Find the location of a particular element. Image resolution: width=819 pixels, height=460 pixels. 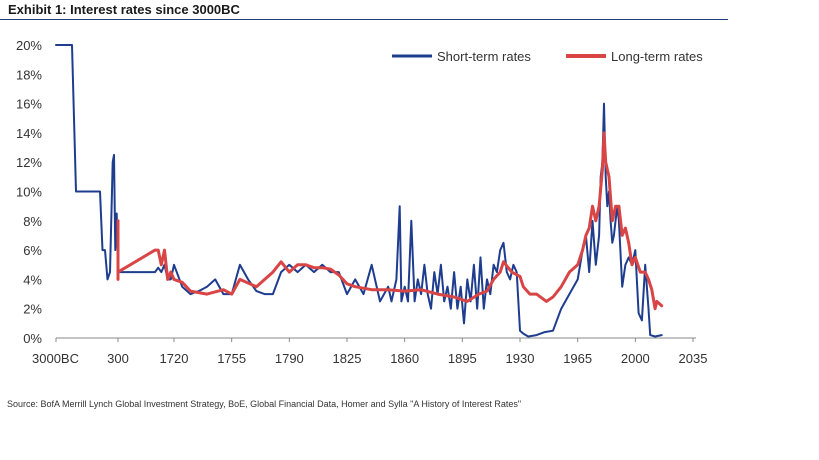

legend-label-short-term: Short-term rates is located at coordinates (484, 56).